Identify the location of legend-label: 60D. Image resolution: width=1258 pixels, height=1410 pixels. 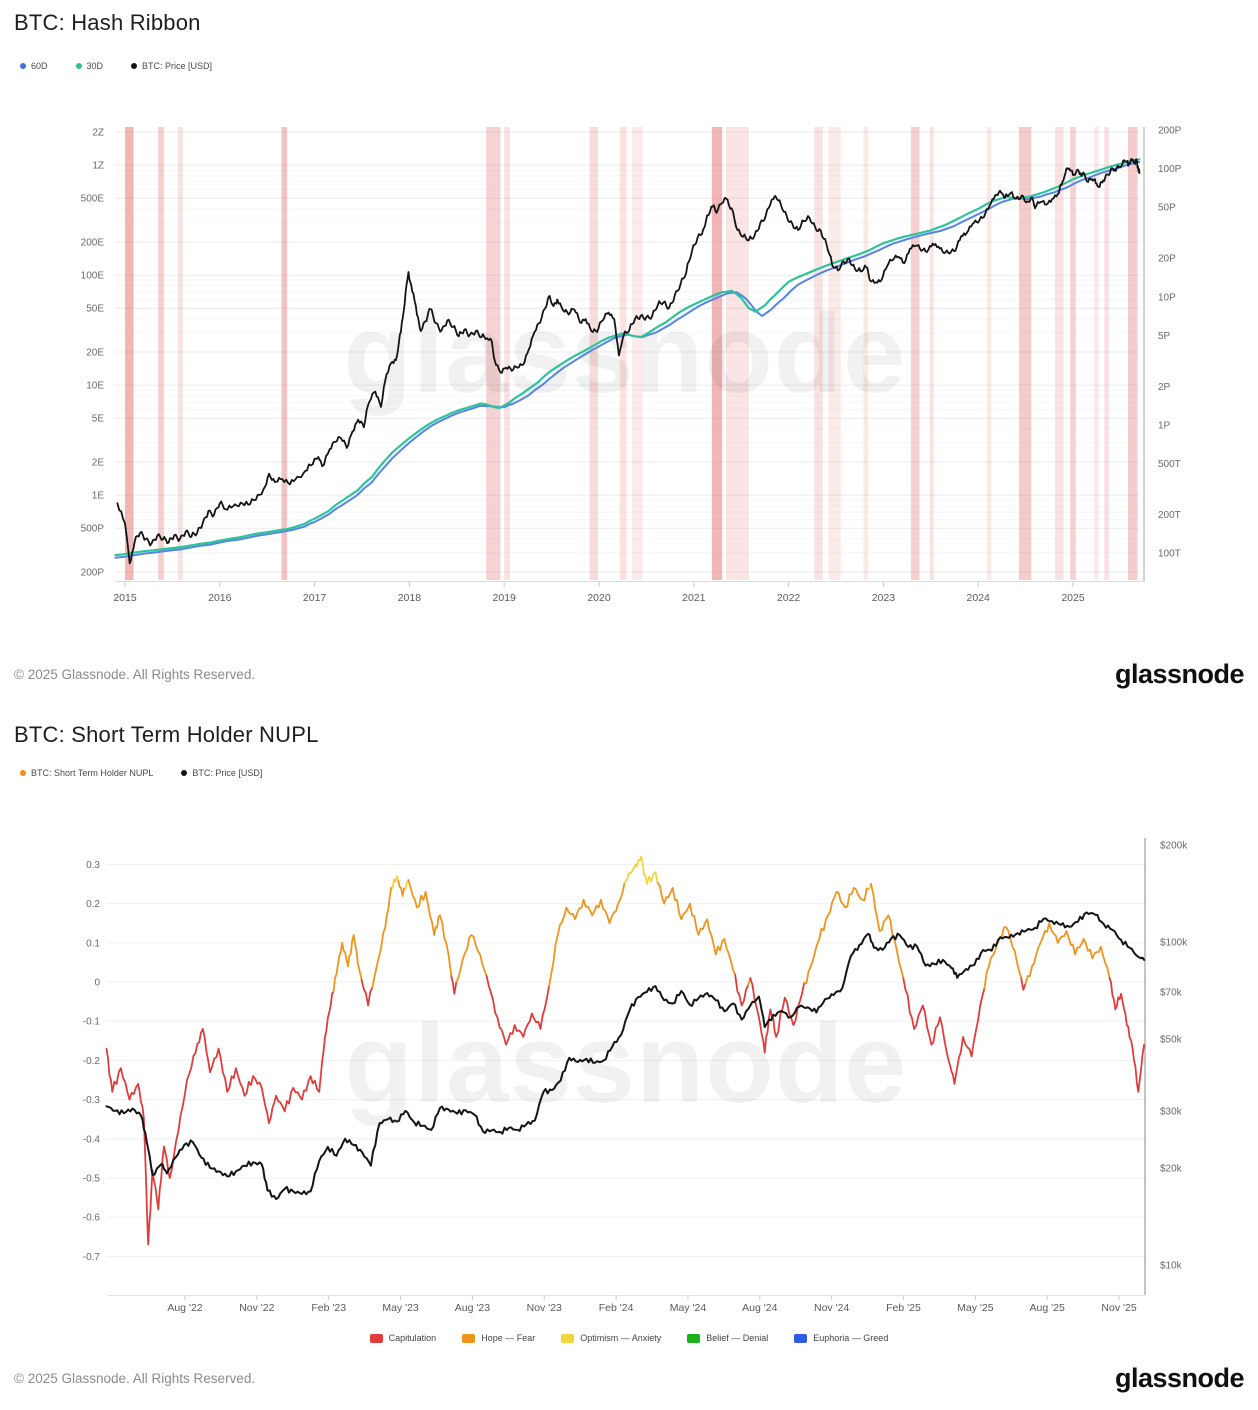
(39, 66).